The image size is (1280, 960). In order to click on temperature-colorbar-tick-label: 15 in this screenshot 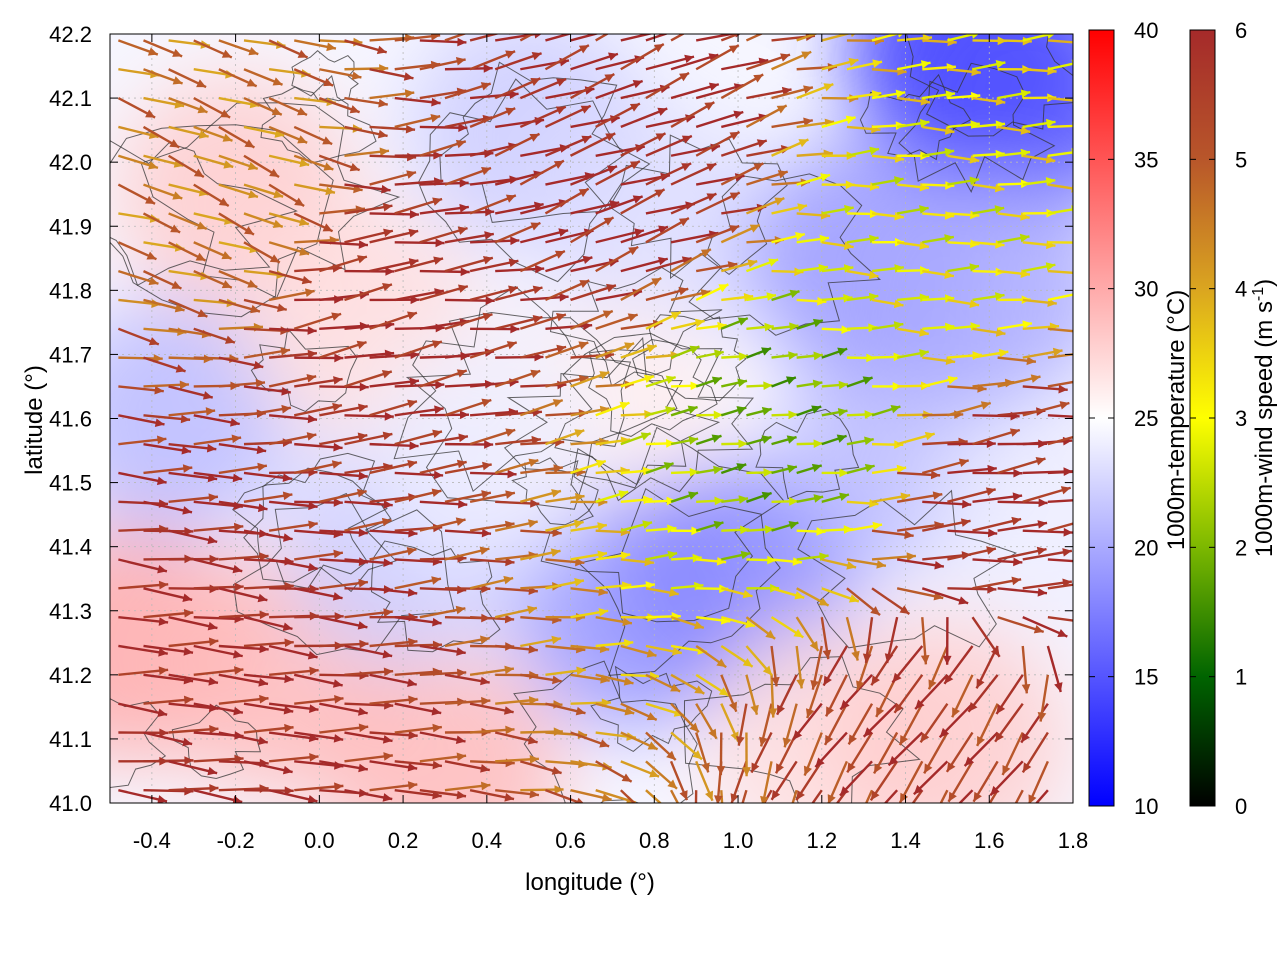, I will do `click(1146, 677)`.